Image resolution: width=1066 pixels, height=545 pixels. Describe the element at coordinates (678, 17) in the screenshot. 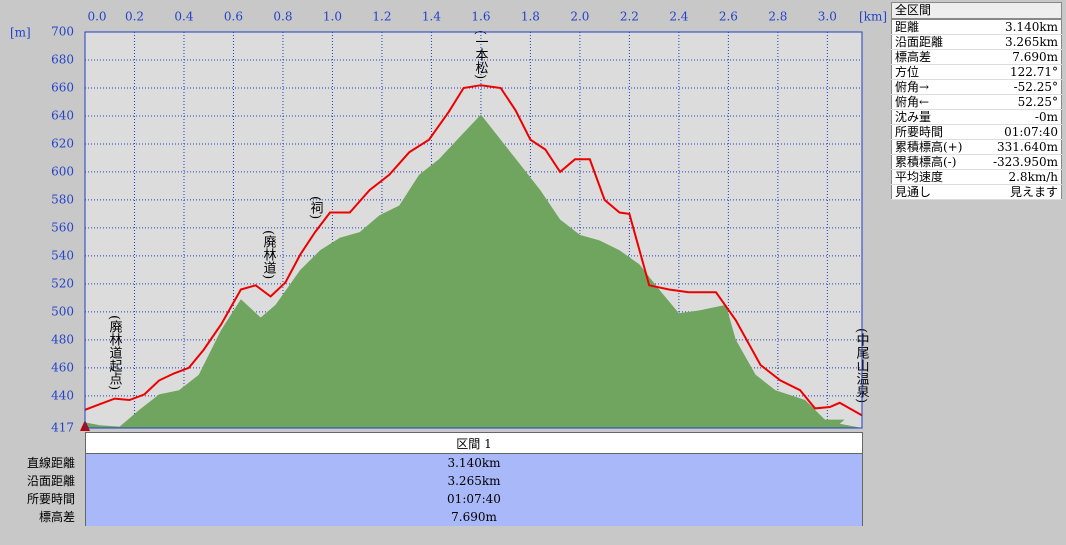

I see `x-tick-label: 2.4` at that location.